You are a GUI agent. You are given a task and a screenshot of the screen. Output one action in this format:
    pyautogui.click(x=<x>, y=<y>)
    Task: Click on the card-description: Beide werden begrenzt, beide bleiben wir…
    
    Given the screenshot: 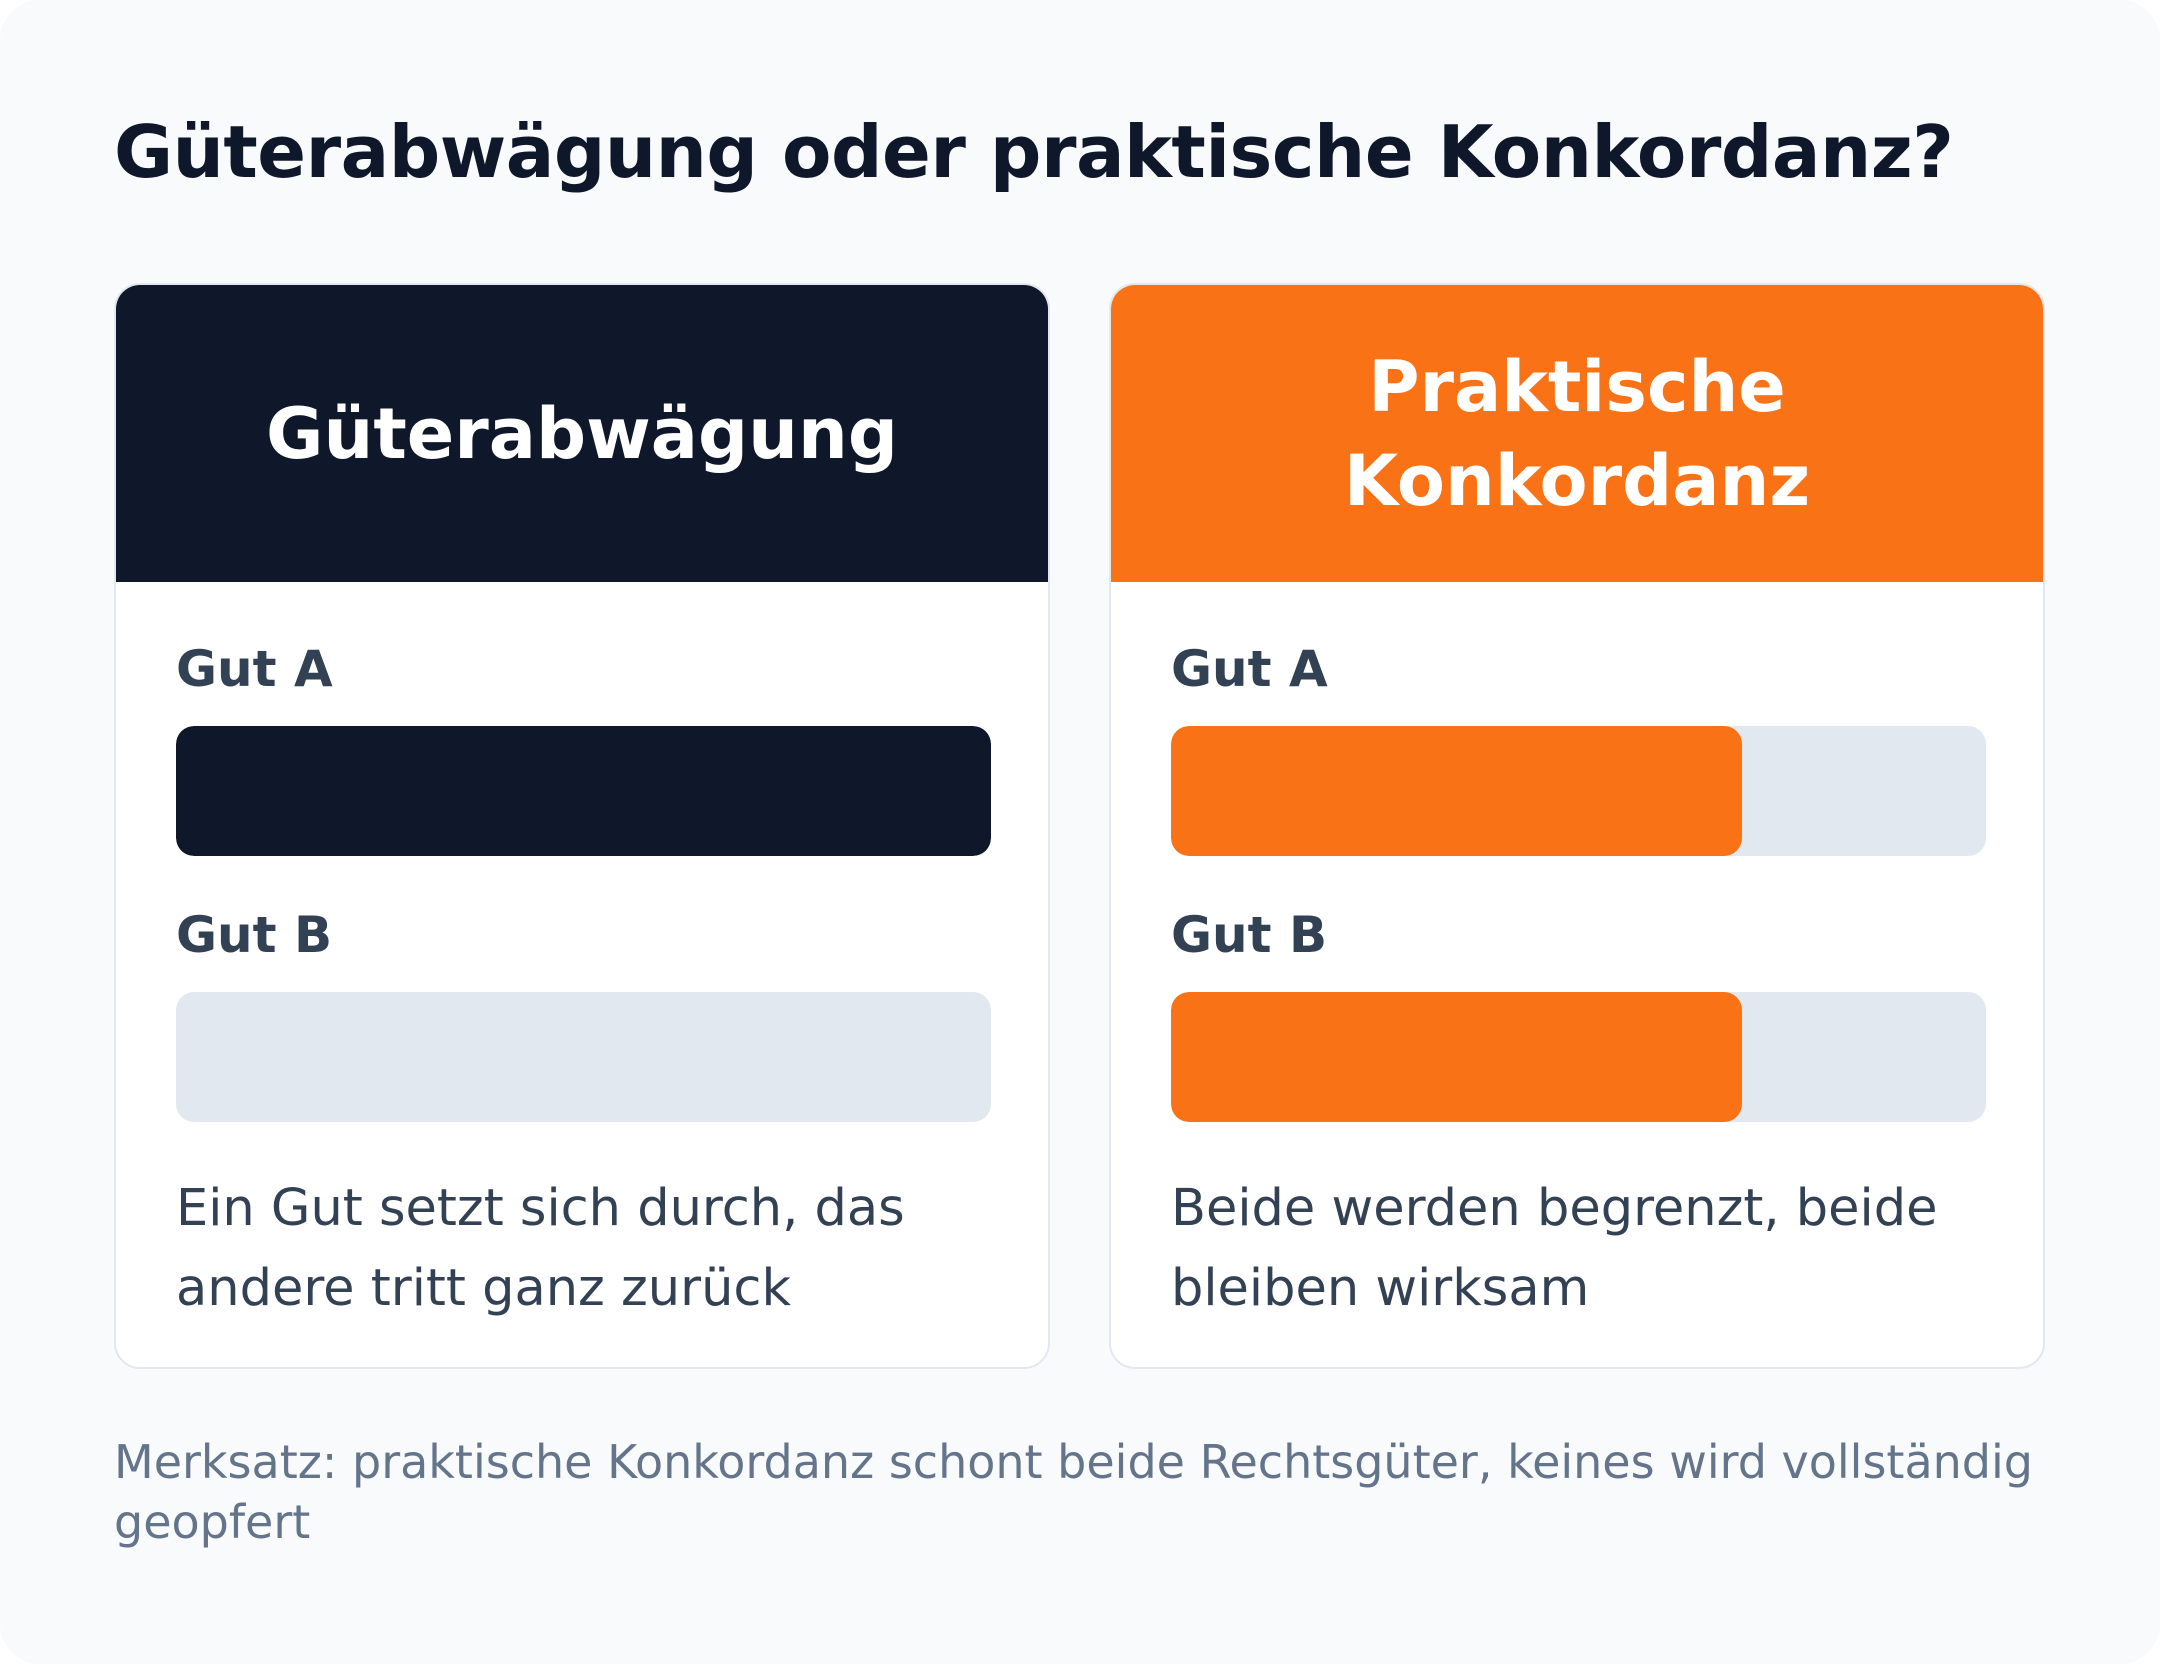 What is the action you would take?
    pyautogui.click(x=1554, y=1248)
    